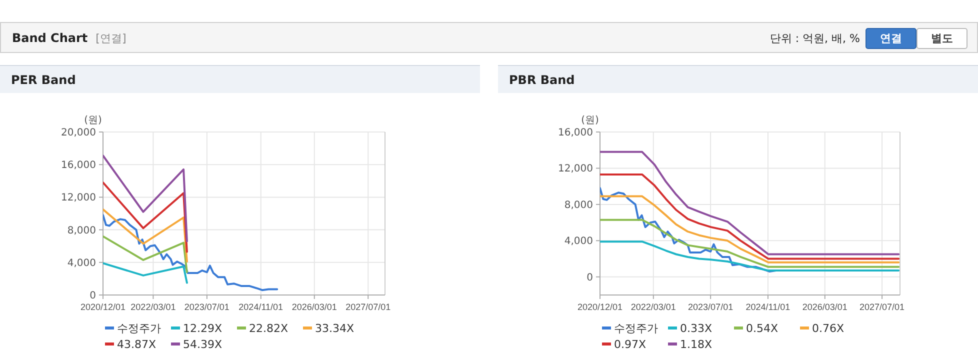 This screenshot has height=364, width=978. Describe the element at coordinates (136, 344) in the screenshot. I see `legend-label: 43.87X` at that location.